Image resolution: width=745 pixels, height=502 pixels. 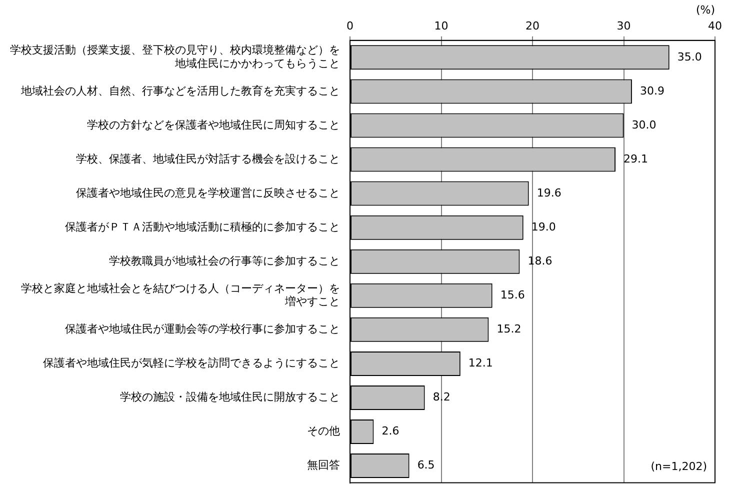 I want to click on data-label: 2.6, so click(x=391, y=431).